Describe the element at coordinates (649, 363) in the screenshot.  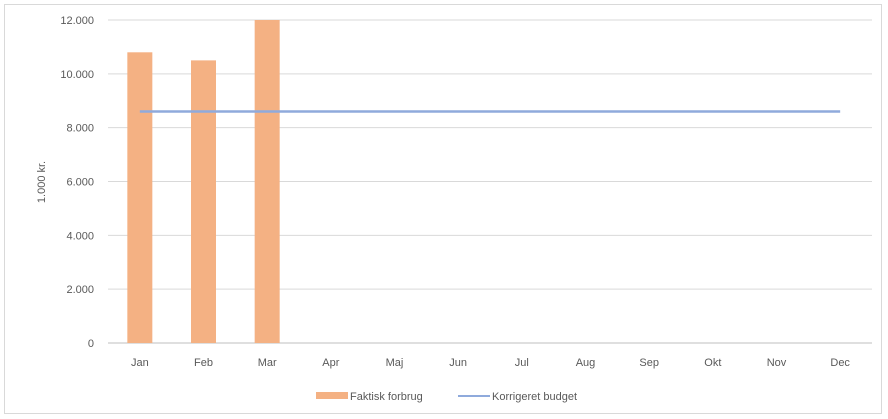
I see `x-tick-label: Sep` at that location.